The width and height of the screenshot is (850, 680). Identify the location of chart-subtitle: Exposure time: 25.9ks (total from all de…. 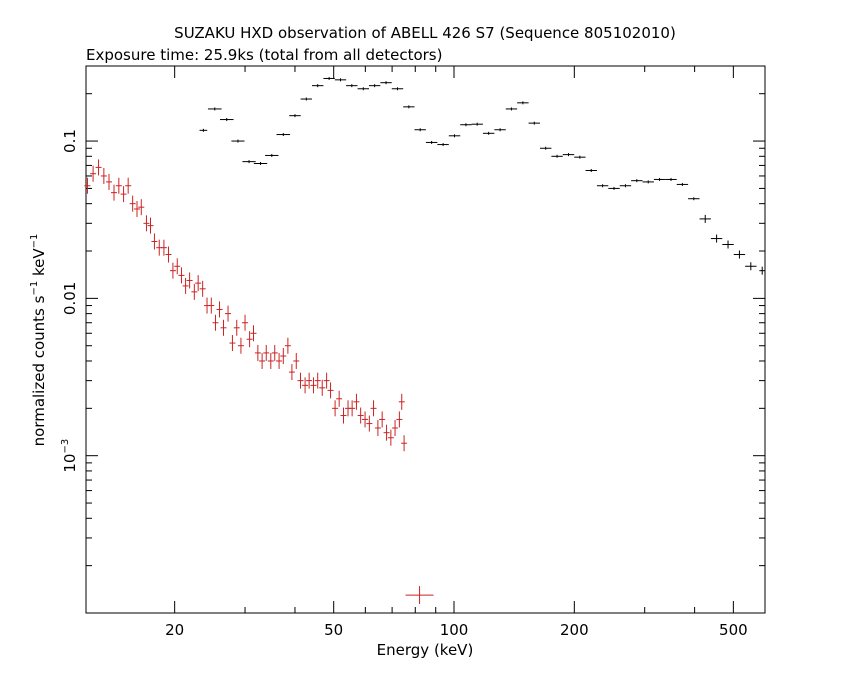
(264, 55).